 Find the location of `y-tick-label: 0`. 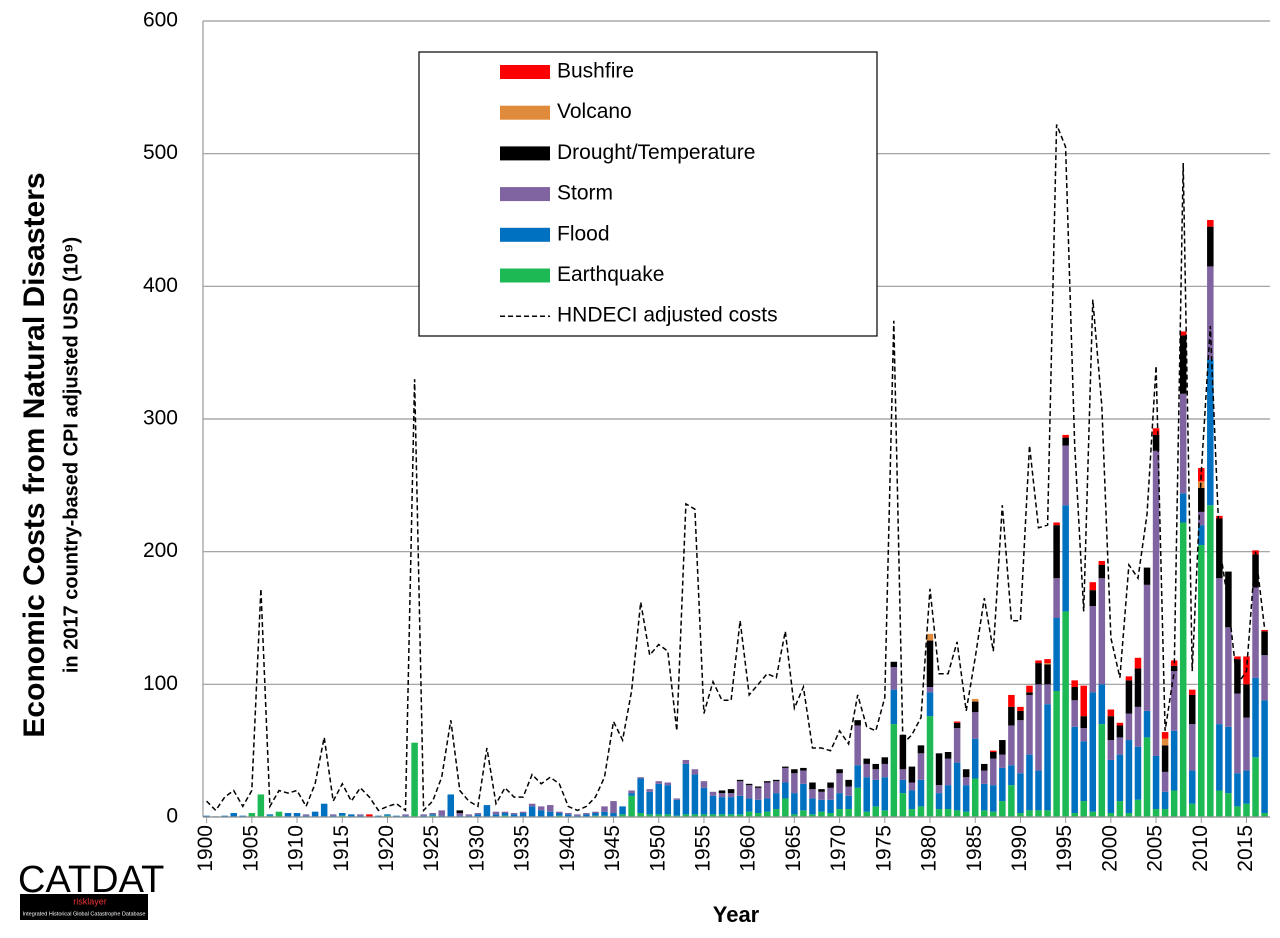

y-tick-label: 0 is located at coordinates (172, 816).